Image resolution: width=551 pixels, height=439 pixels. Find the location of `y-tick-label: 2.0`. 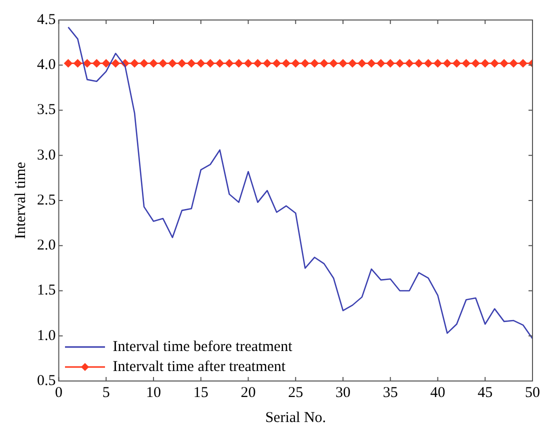

y-tick-label: 2.0 is located at coordinates (46, 246).